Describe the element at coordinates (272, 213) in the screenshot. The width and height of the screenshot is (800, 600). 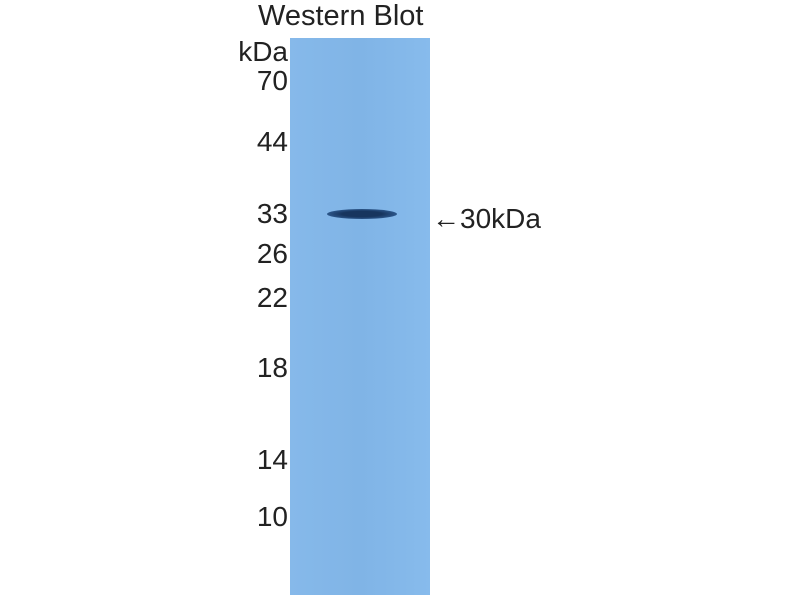
I see `marker-33: 33` at that location.